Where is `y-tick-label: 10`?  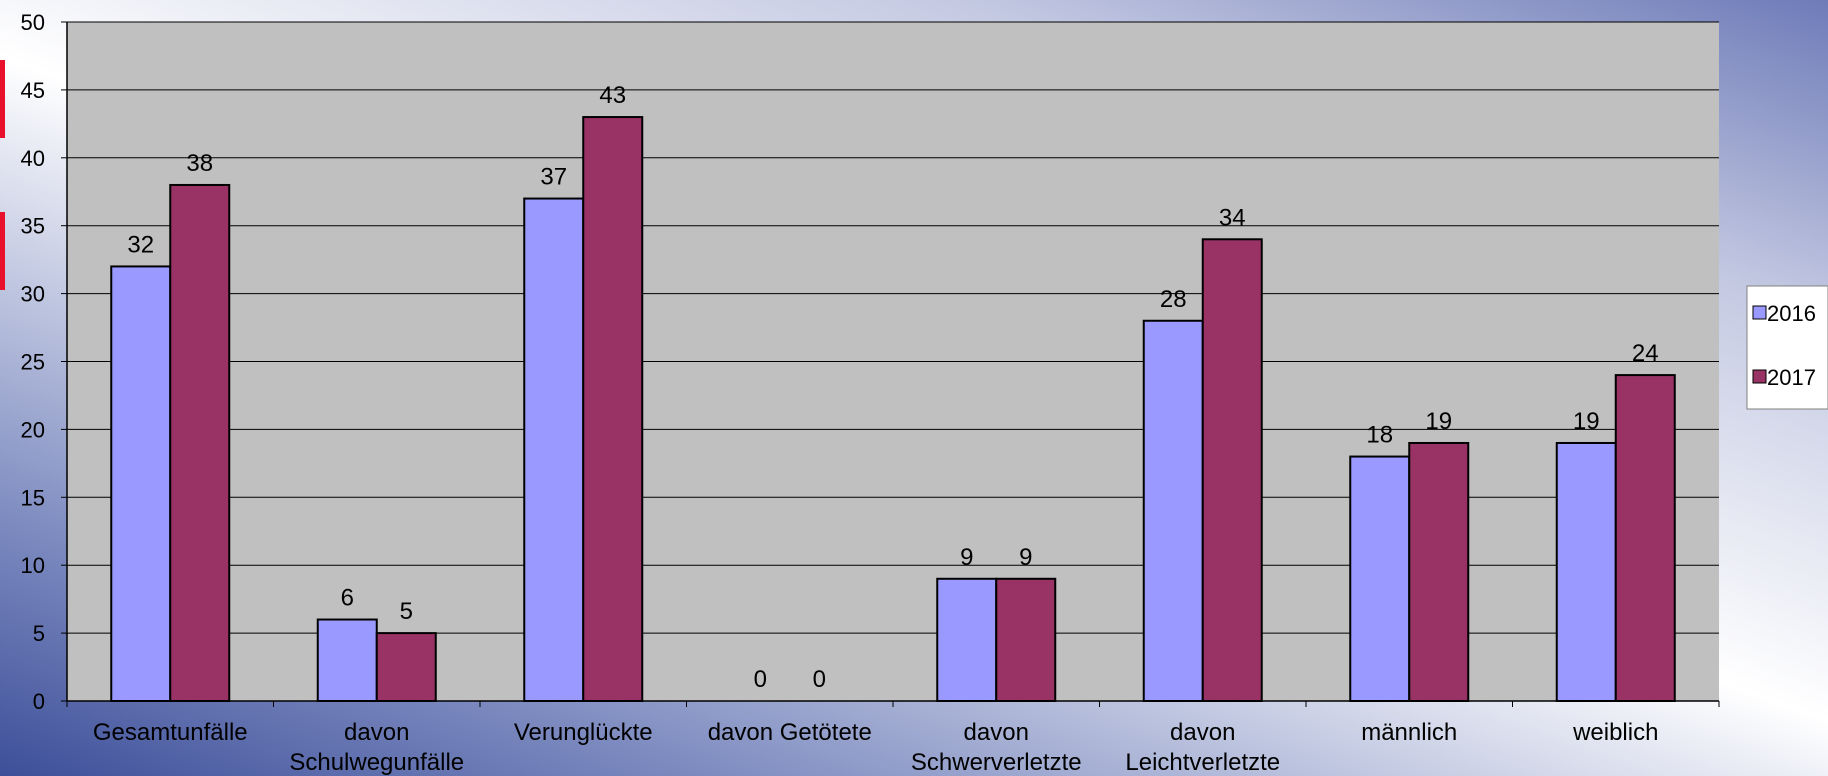 y-tick-label: 10 is located at coordinates (33, 565).